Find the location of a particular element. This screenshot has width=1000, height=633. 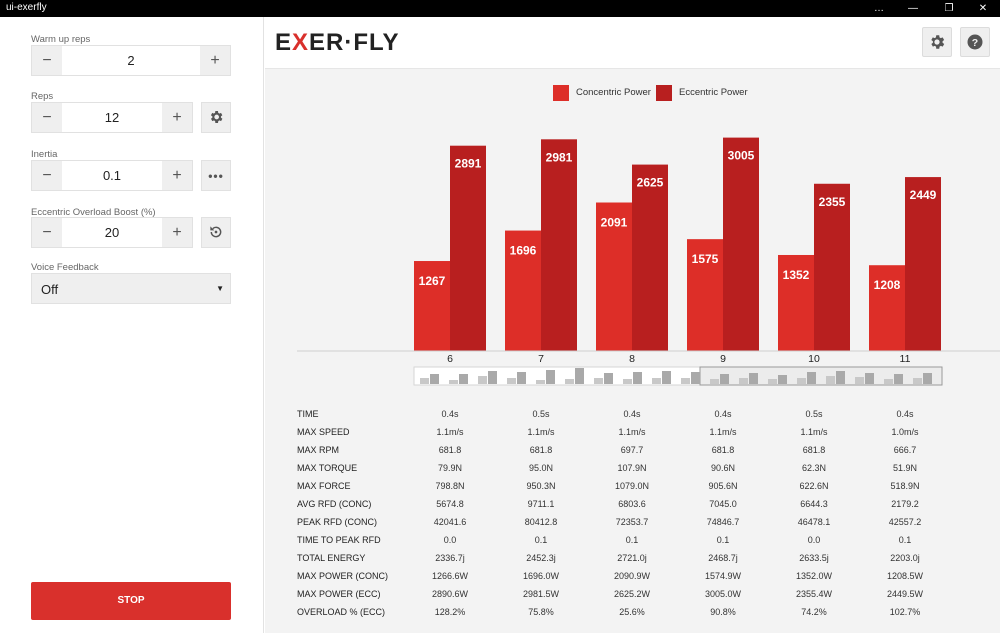

metric-value: 25.6% is located at coordinates (632, 612).